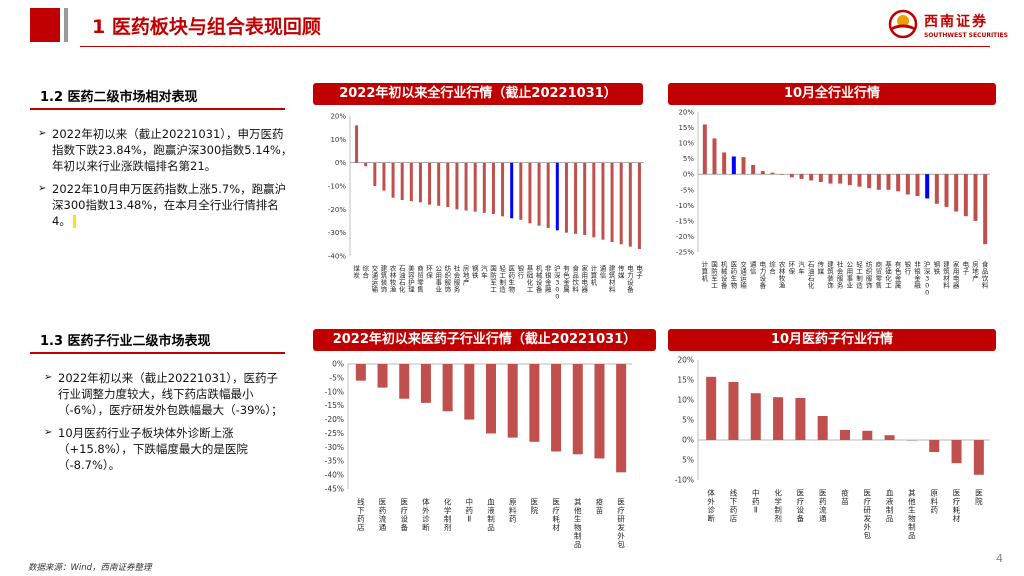 The height and width of the screenshot is (576, 1024). Describe the element at coordinates (850, 275) in the screenshot. I see `category-label: 公用事业` at that location.